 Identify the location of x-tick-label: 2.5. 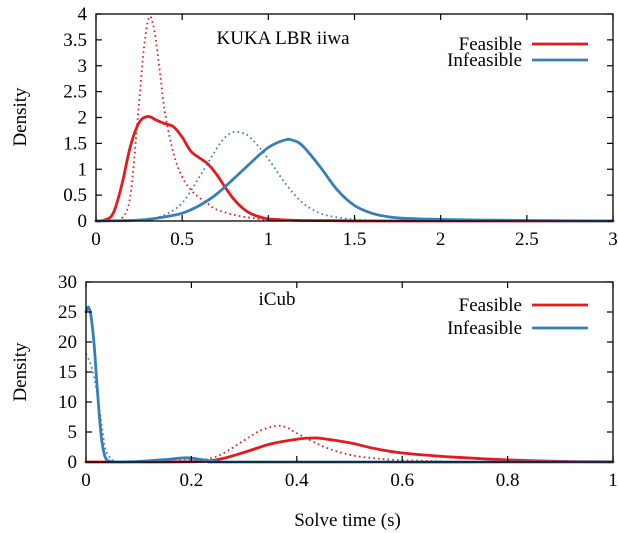
(527, 239).